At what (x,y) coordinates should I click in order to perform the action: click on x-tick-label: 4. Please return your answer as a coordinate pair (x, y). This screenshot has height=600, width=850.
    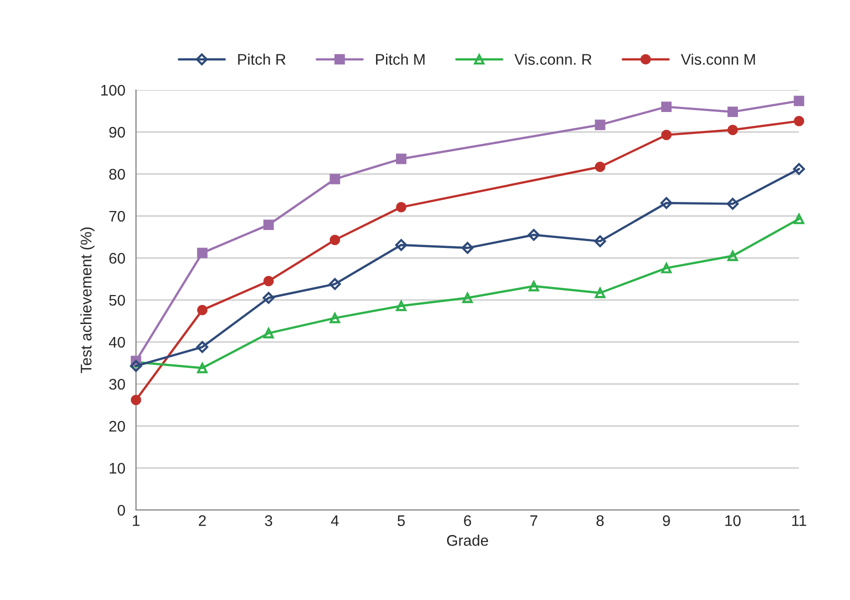
    Looking at the image, I should click on (335, 520).